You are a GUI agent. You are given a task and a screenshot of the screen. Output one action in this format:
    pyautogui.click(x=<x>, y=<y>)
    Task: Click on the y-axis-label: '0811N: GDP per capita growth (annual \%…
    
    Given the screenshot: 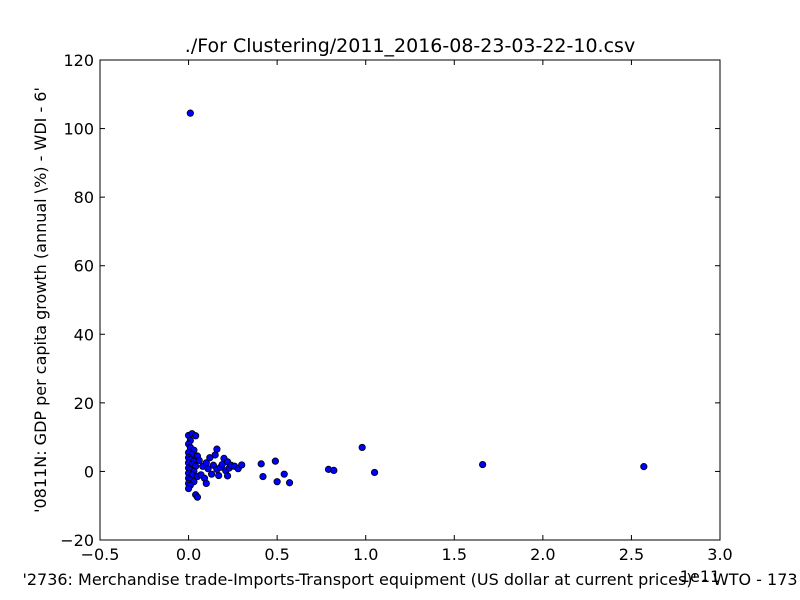 What is the action you would take?
    pyautogui.click(x=40, y=300)
    